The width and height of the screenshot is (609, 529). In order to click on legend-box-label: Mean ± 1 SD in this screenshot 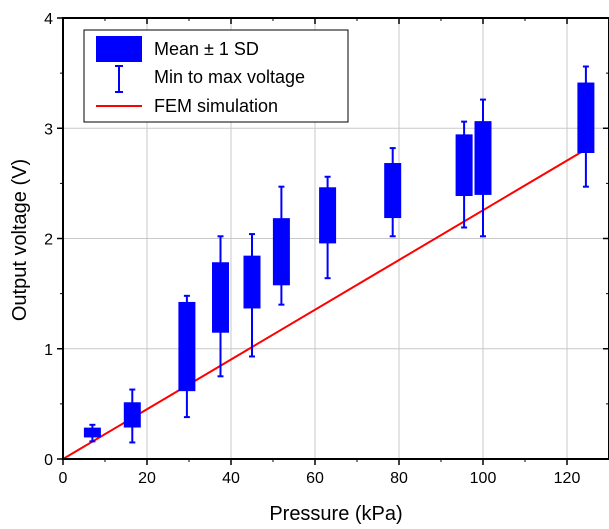, I will do `click(206, 49)`.